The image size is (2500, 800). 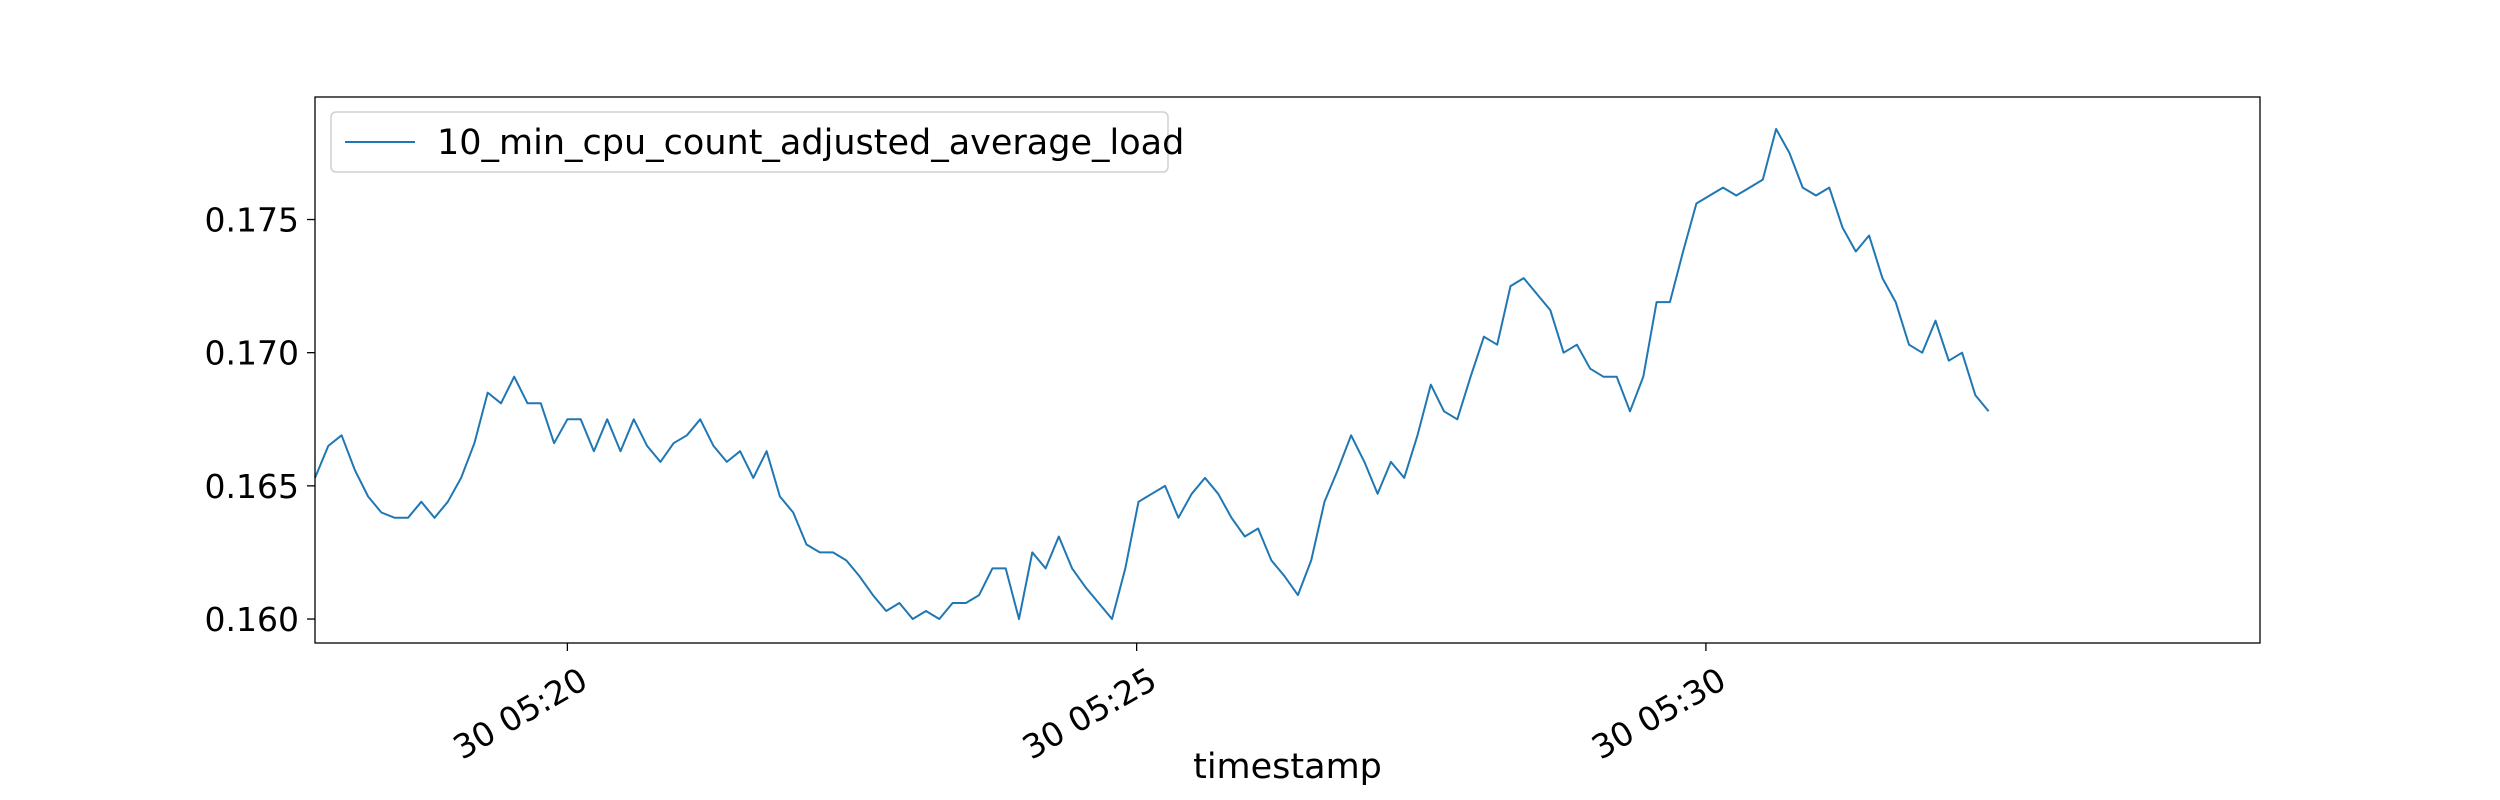 I want to click on y-tick-label: 0.160, so click(x=252, y=619).